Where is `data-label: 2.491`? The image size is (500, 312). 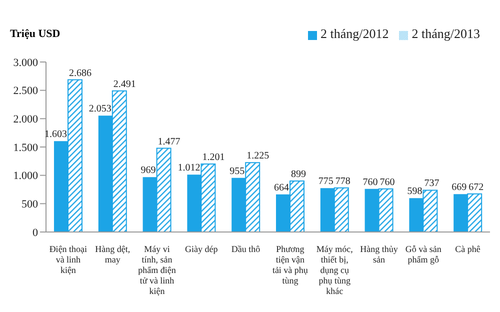 data-label: 2.491 is located at coordinates (124, 84).